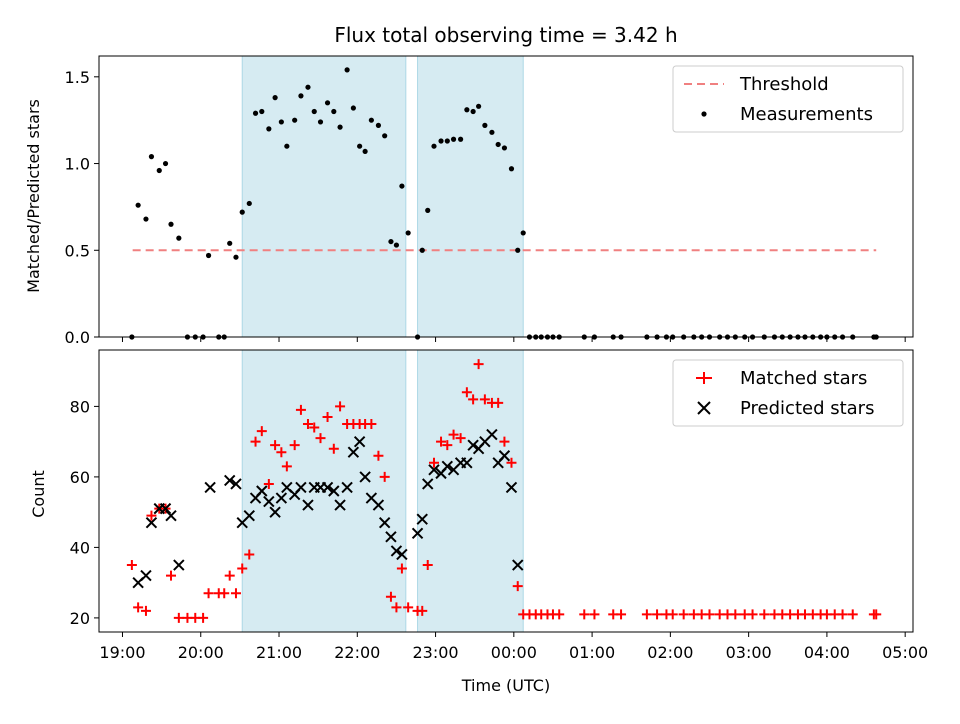  Describe the element at coordinates (749, 652) in the screenshot. I see `x-tick-label: 03:00` at that location.